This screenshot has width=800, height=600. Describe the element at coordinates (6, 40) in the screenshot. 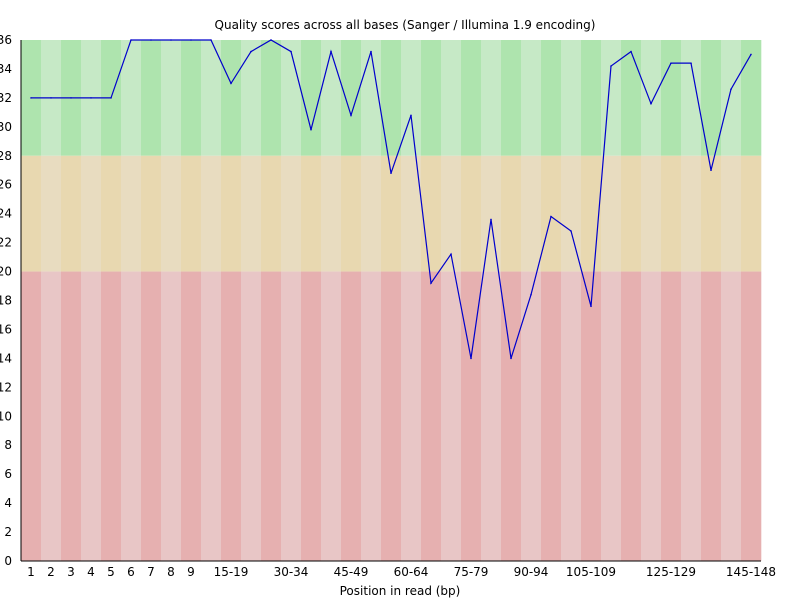

I see `y-tick-label: 36` at that location.